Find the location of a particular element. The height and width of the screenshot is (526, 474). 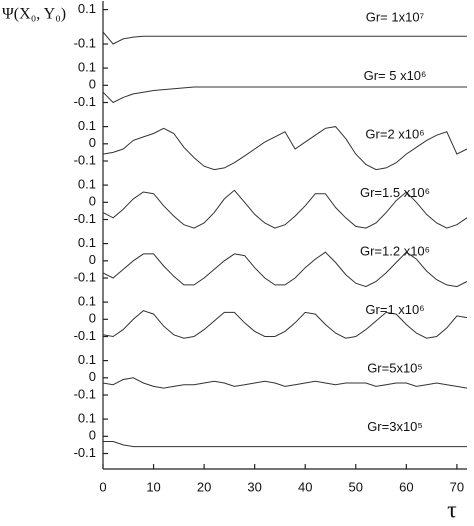

x-tick-label: 10 is located at coordinates (153, 486).